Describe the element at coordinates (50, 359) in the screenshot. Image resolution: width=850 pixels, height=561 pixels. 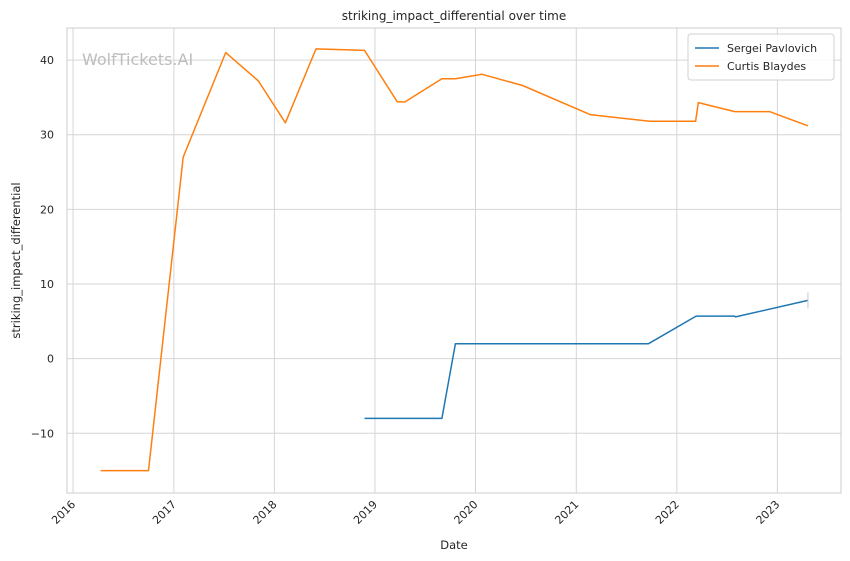
I see `y-tick-label: 0` at that location.